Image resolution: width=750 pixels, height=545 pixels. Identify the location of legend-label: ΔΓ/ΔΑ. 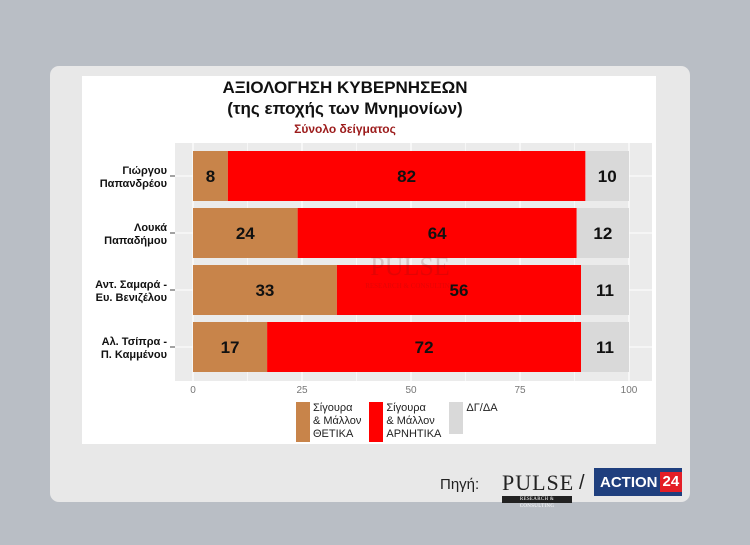
(482, 408).